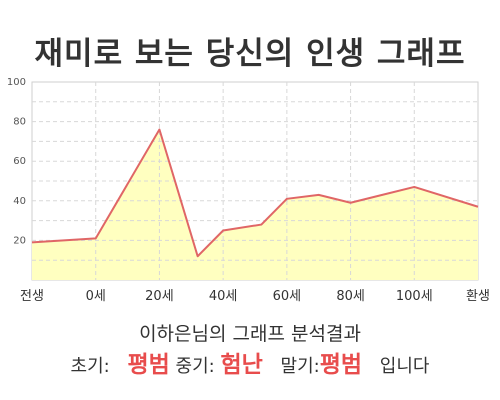 Image resolution: width=500 pixels, height=400 pixels. I want to click on y-tick-label: 40, so click(19, 201).